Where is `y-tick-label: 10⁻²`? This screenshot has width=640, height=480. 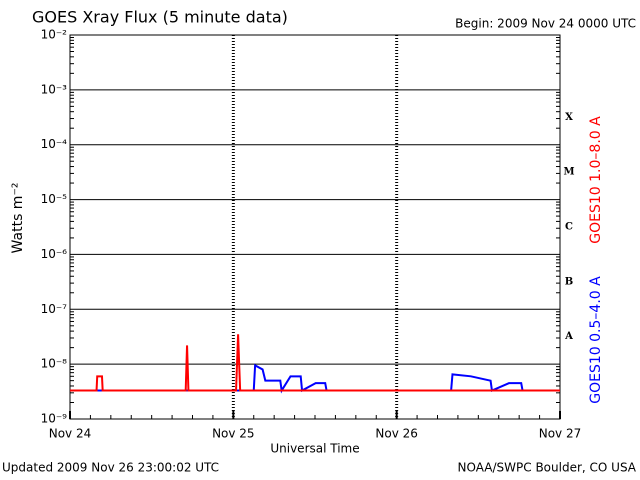
y-tick-label: 10⁻² is located at coordinates (54, 35).